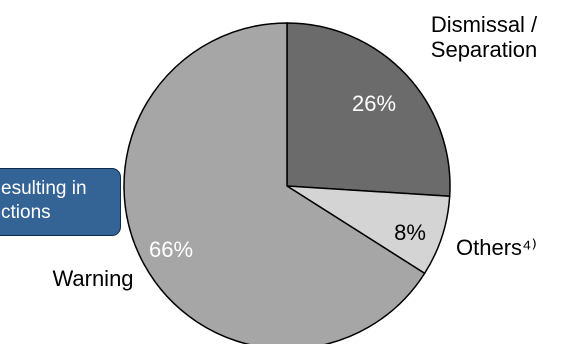 Image resolution: width=562 pixels, height=344 pixels. Describe the element at coordinates (484, 37) in the screenshot. I see `slice-category-label-0: Dismissal / Separation` at that location.